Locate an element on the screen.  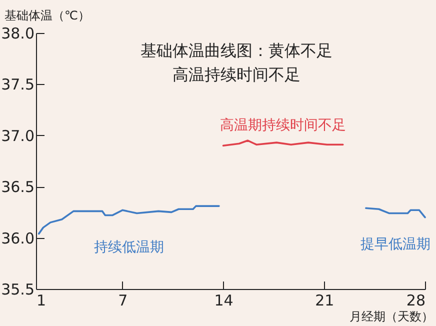
text: 高温持续时间不足 is located at coordinates (236, 74).